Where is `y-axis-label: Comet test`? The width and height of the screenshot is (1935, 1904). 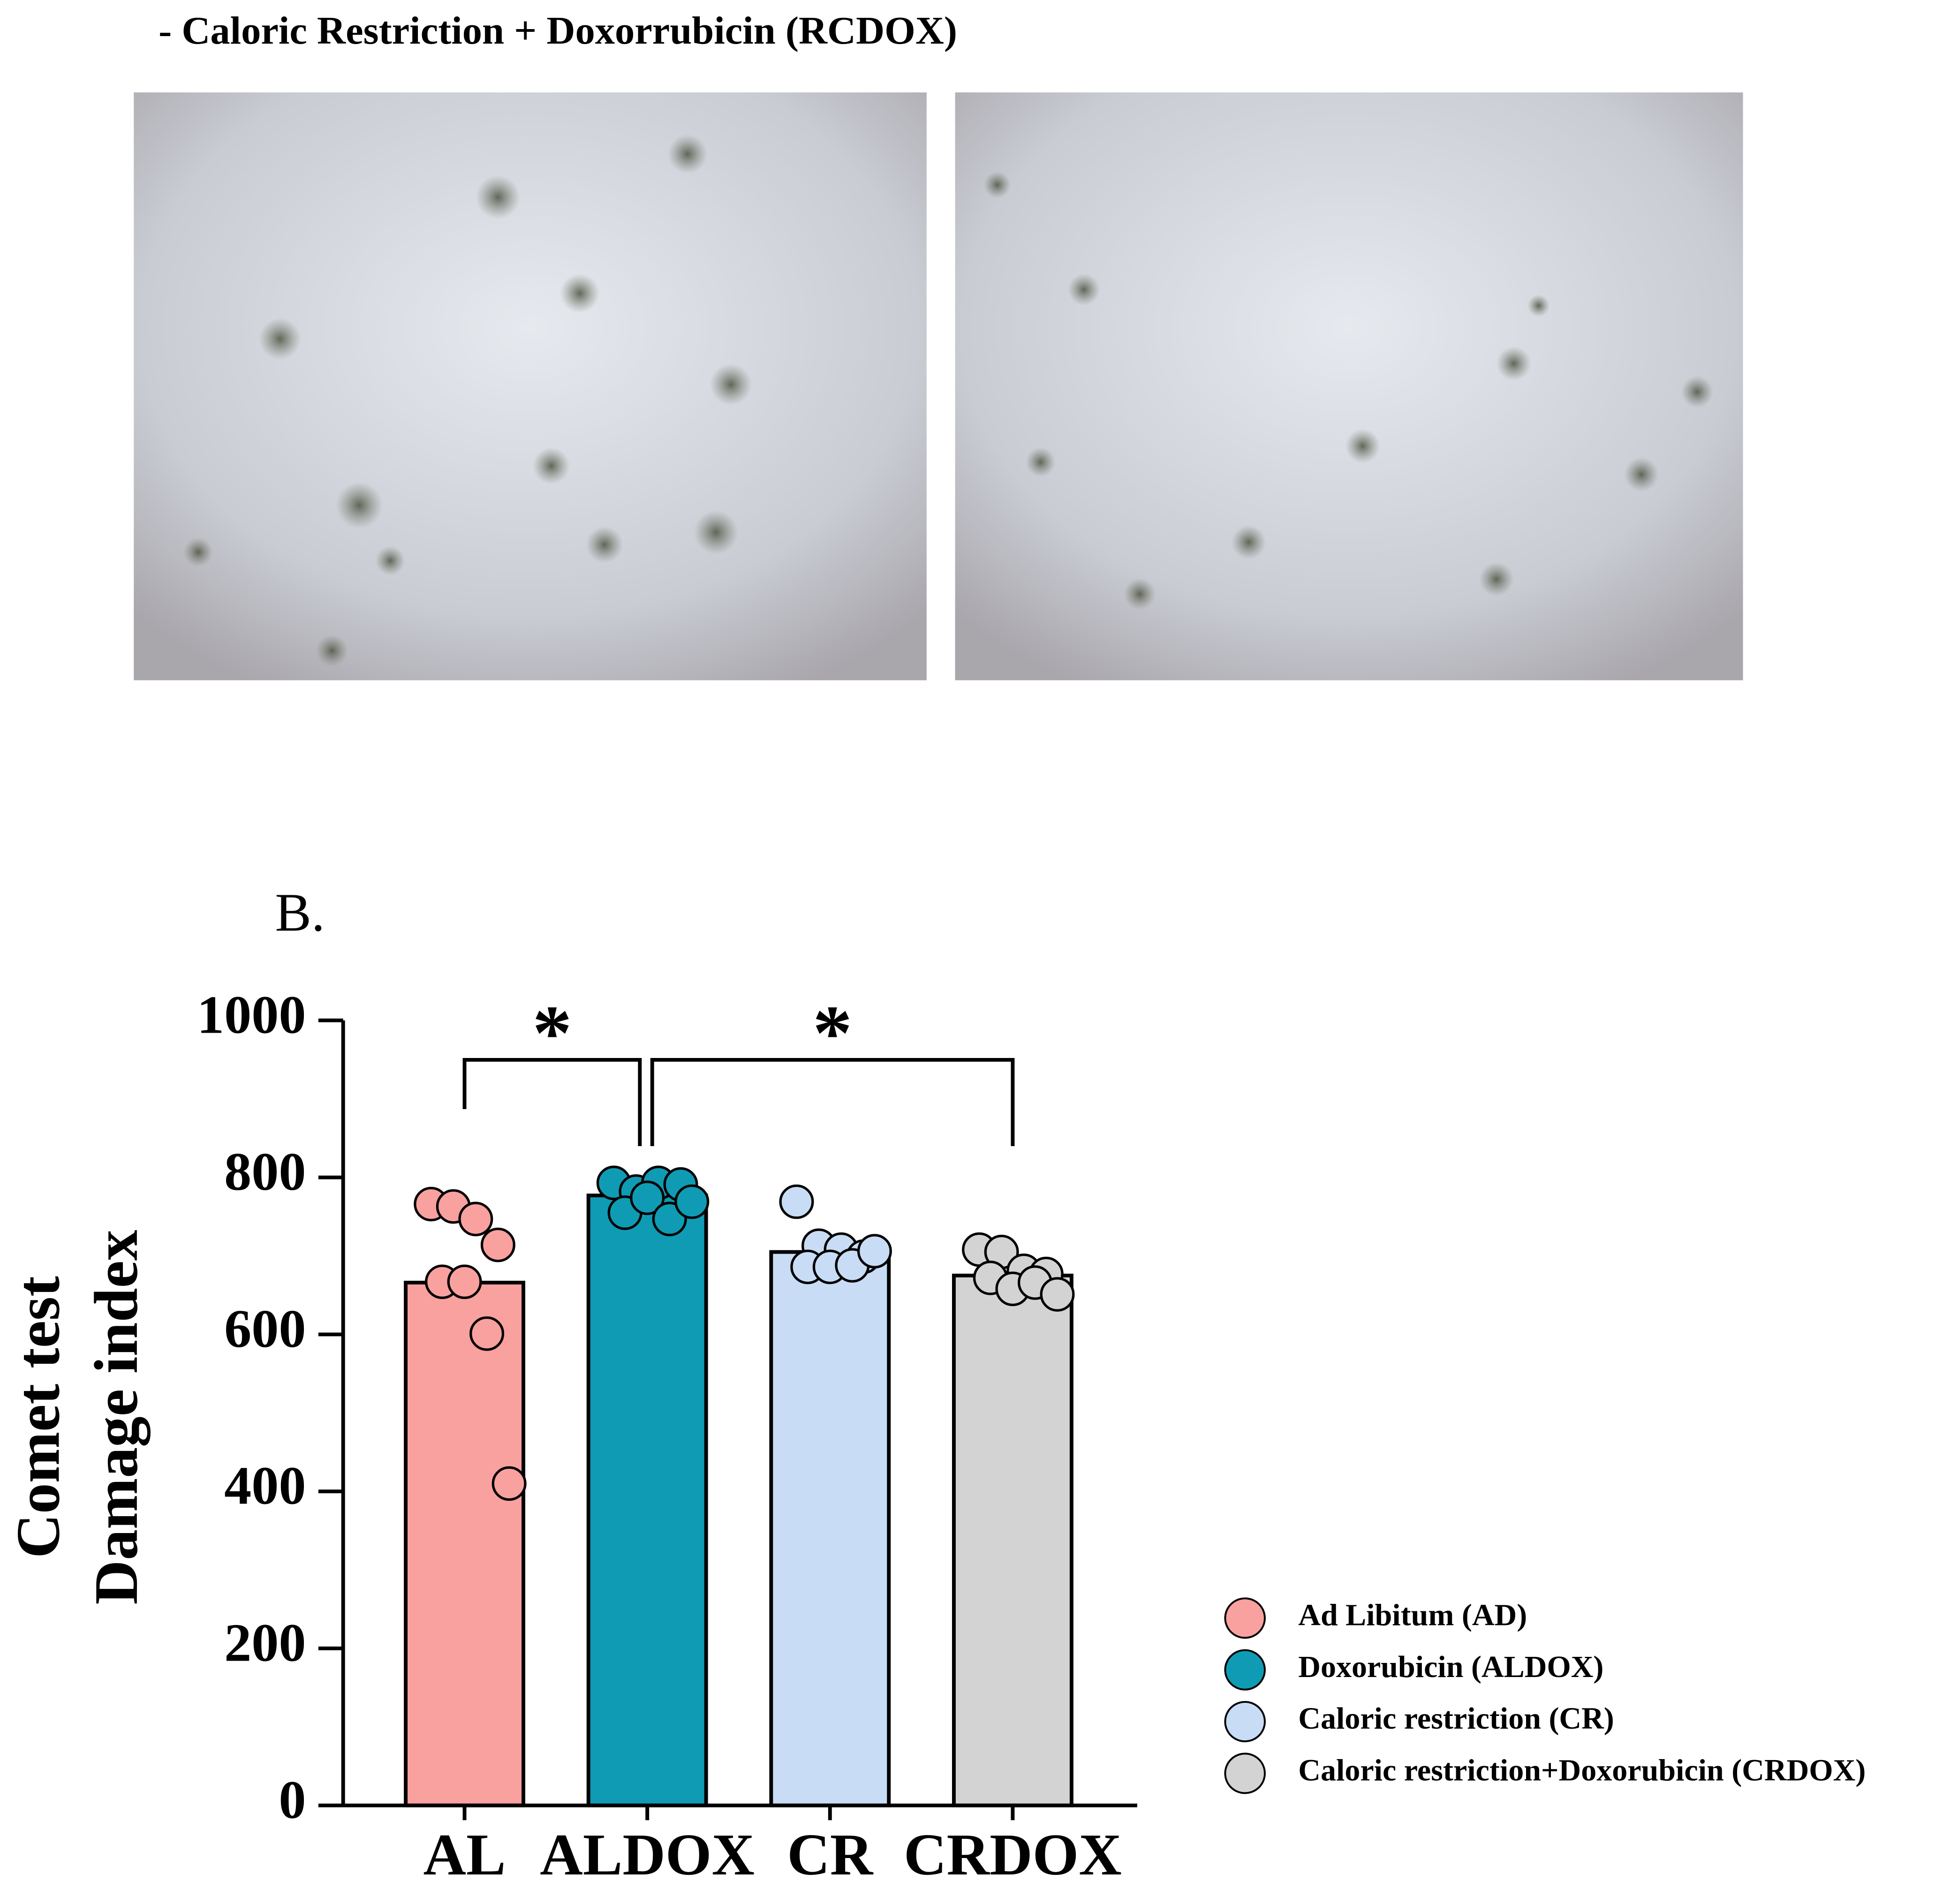
y-axis-label: Comet test is located at coordinates (38, 1417).